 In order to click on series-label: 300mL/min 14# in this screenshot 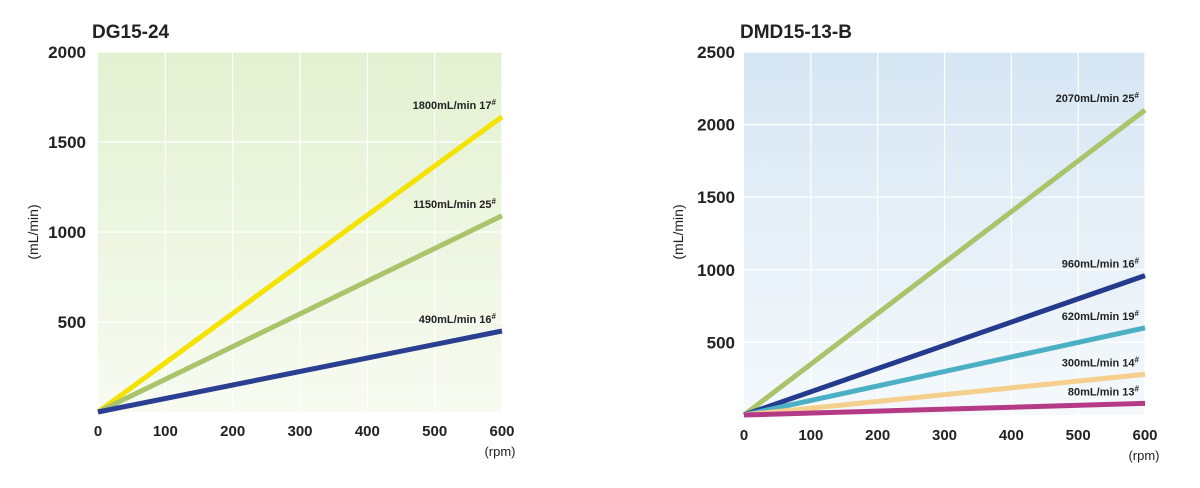, I will do `click(1101, 362)`.